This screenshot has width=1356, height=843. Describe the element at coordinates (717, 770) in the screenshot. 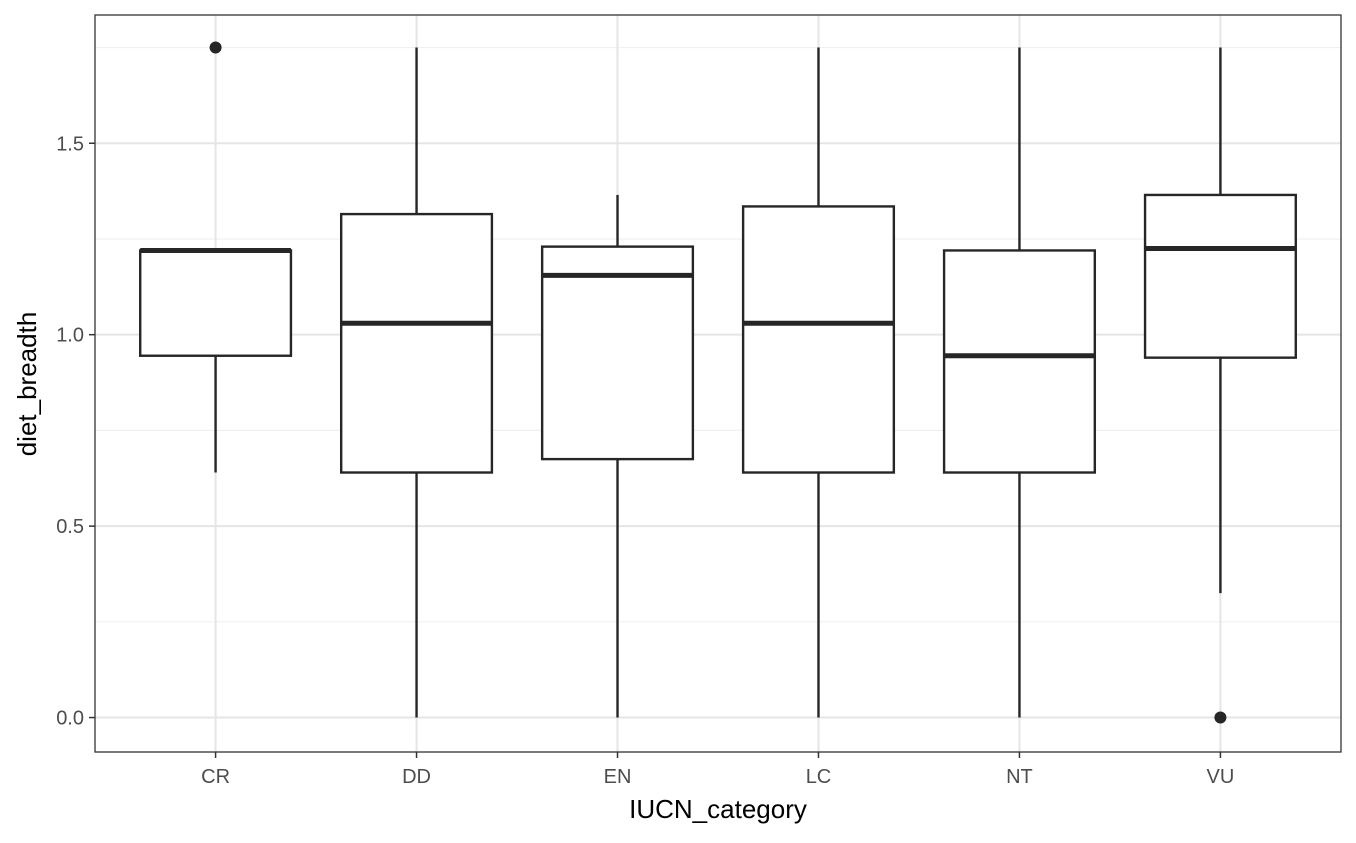

I see `x-axis-ticks: CR DD EN LC NT VU` at that location.